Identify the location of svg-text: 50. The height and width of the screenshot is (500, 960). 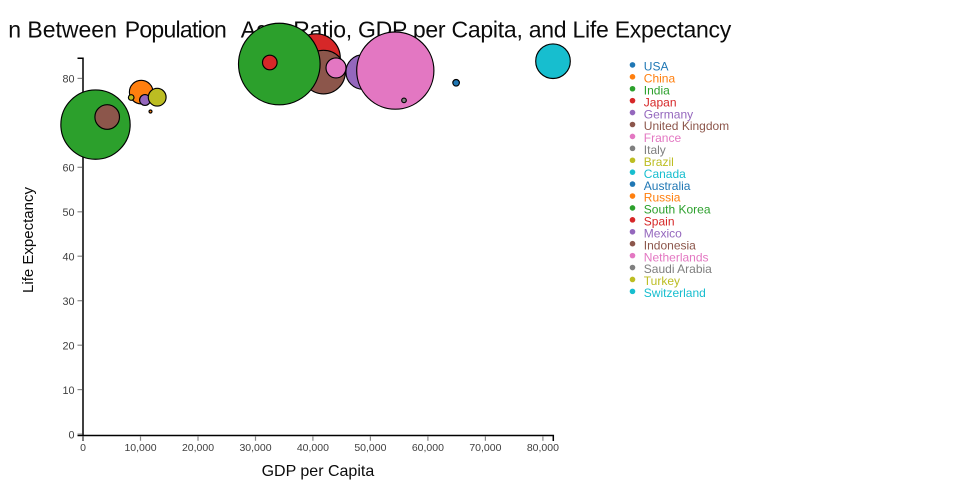
(68, 213).